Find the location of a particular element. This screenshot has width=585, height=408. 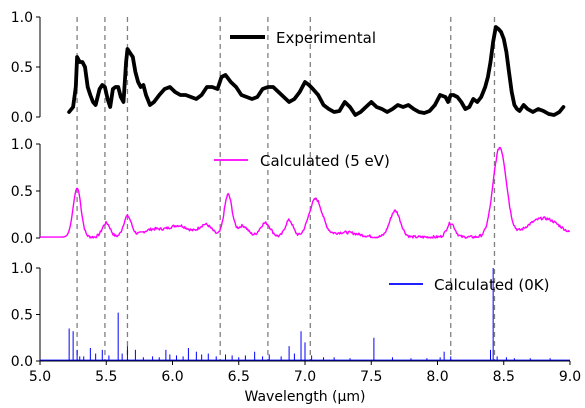

x-tick-label: 5.0 is located at coordinates (40, 377).